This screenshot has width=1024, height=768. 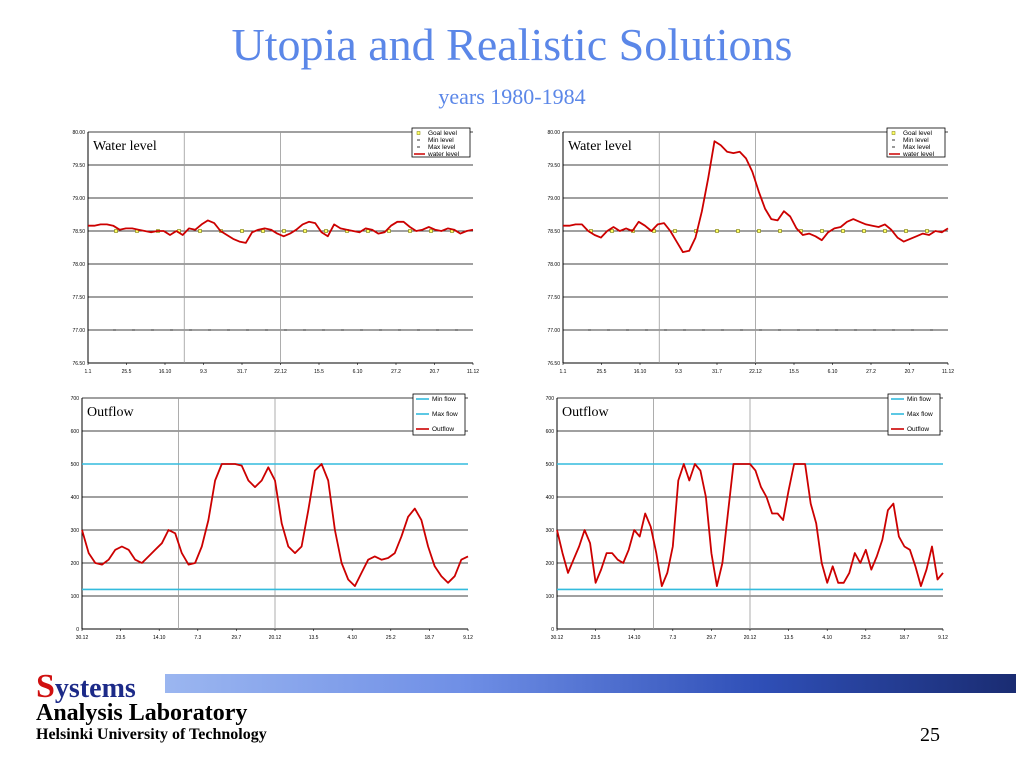 What do you see at coordinates (553, 166) in the screenshot?
I see `y-tick-label: 79.50` at bounding box center [553, 166].